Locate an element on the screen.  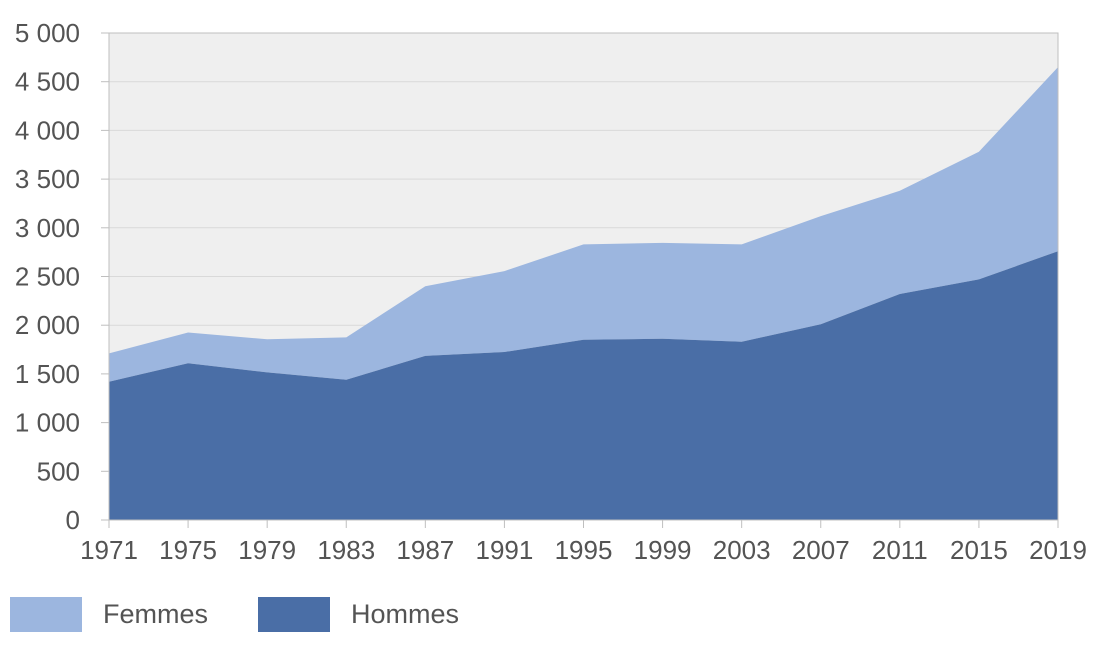
y-axis-tick-label: 4 000 is located at coordinates (47, 130).